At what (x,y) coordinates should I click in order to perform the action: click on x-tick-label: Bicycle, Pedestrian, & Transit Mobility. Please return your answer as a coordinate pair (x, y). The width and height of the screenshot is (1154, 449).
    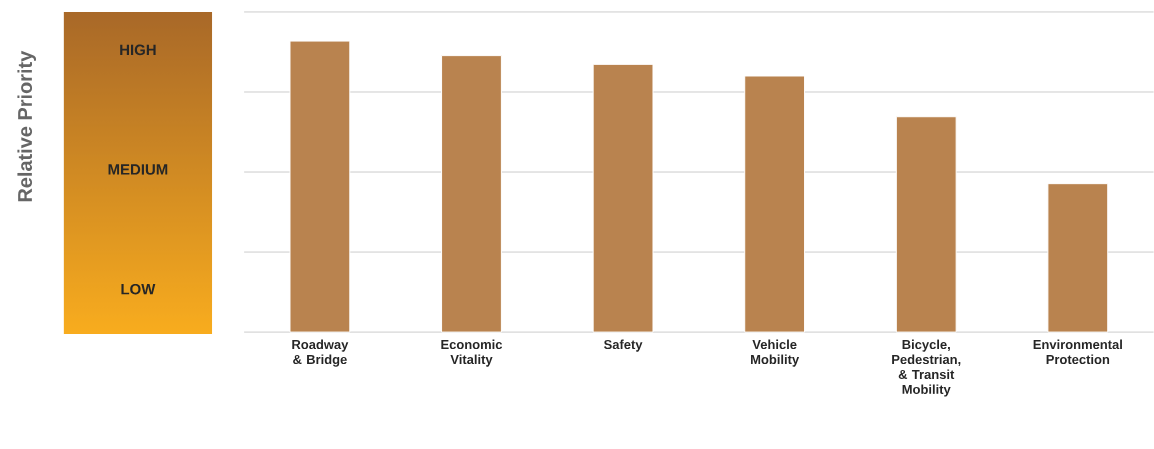
    Looking at the image, I should click on (926, 368).